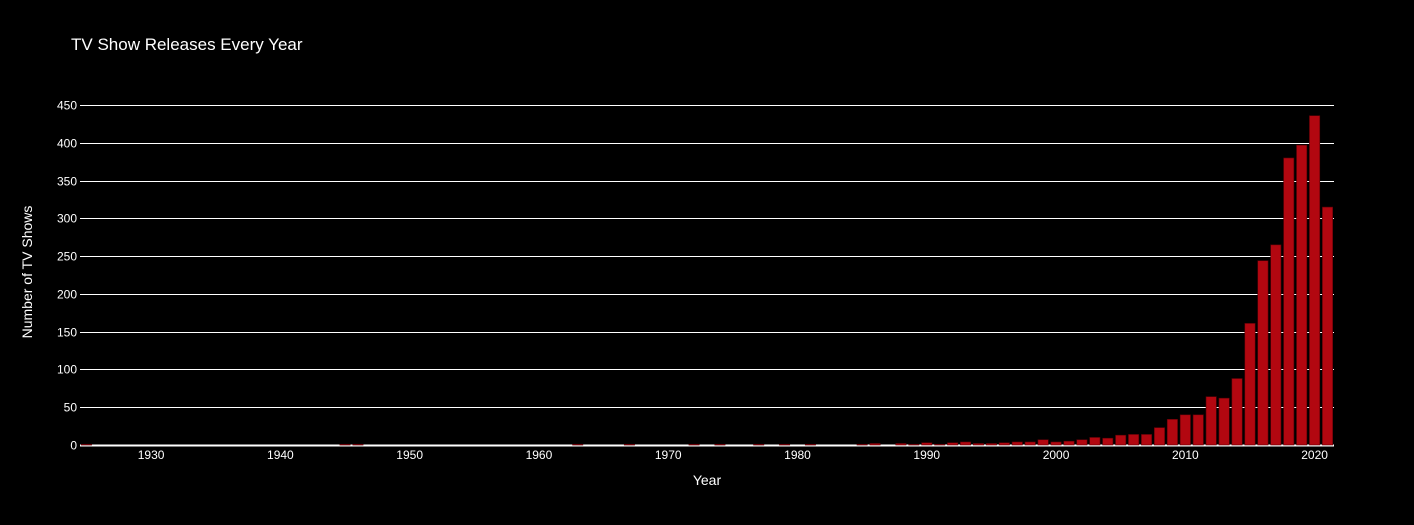  What do you see at coordinates (707, 480) in the screenshot?
I see `x-axis-title: Year` at bounding box center [707, 480].